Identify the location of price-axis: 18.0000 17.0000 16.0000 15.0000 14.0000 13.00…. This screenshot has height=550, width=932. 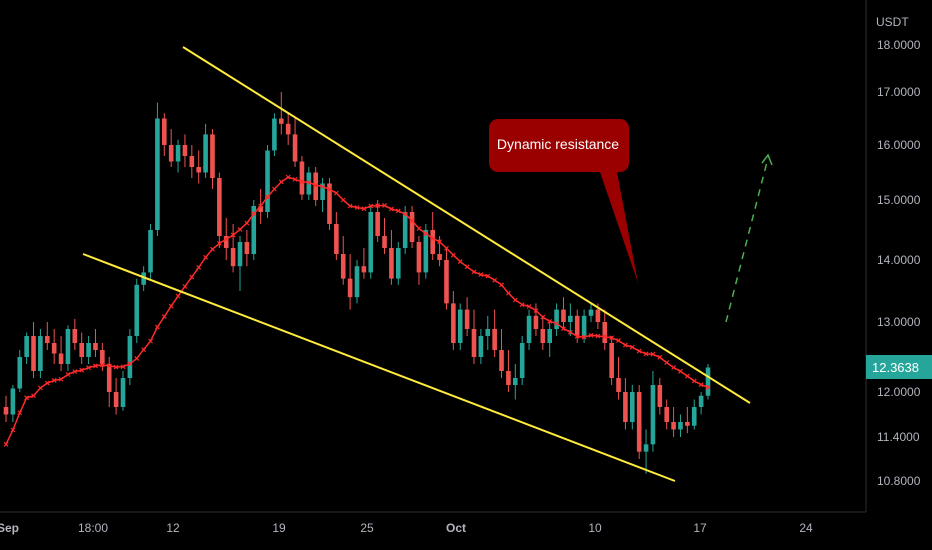
(899, 263).